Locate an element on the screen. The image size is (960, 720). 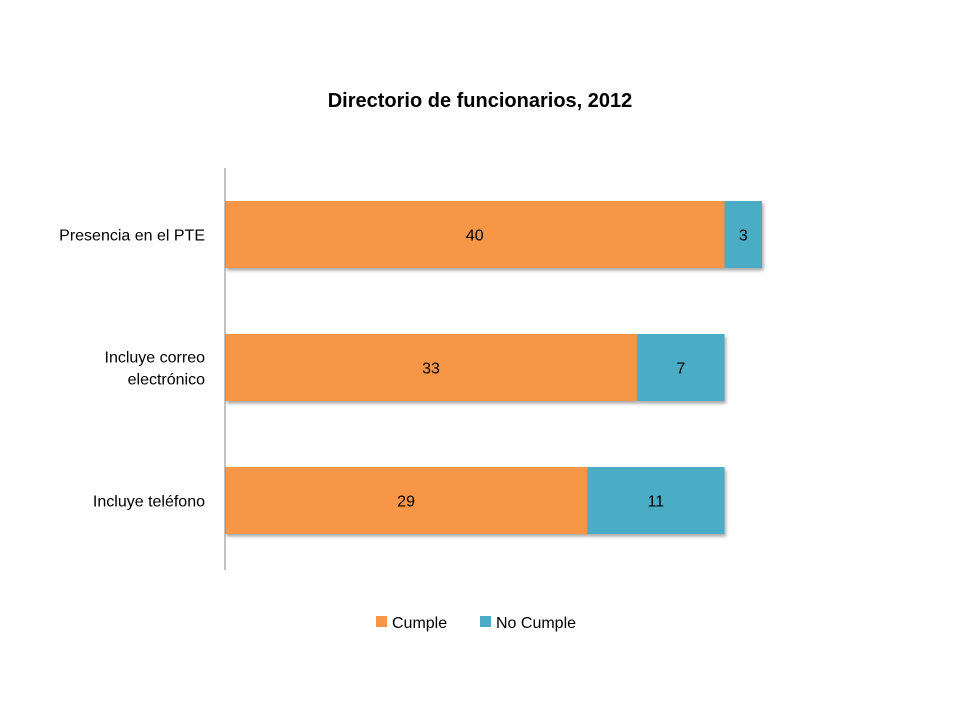
data-label: 29 is located at coordinates (406, 502).